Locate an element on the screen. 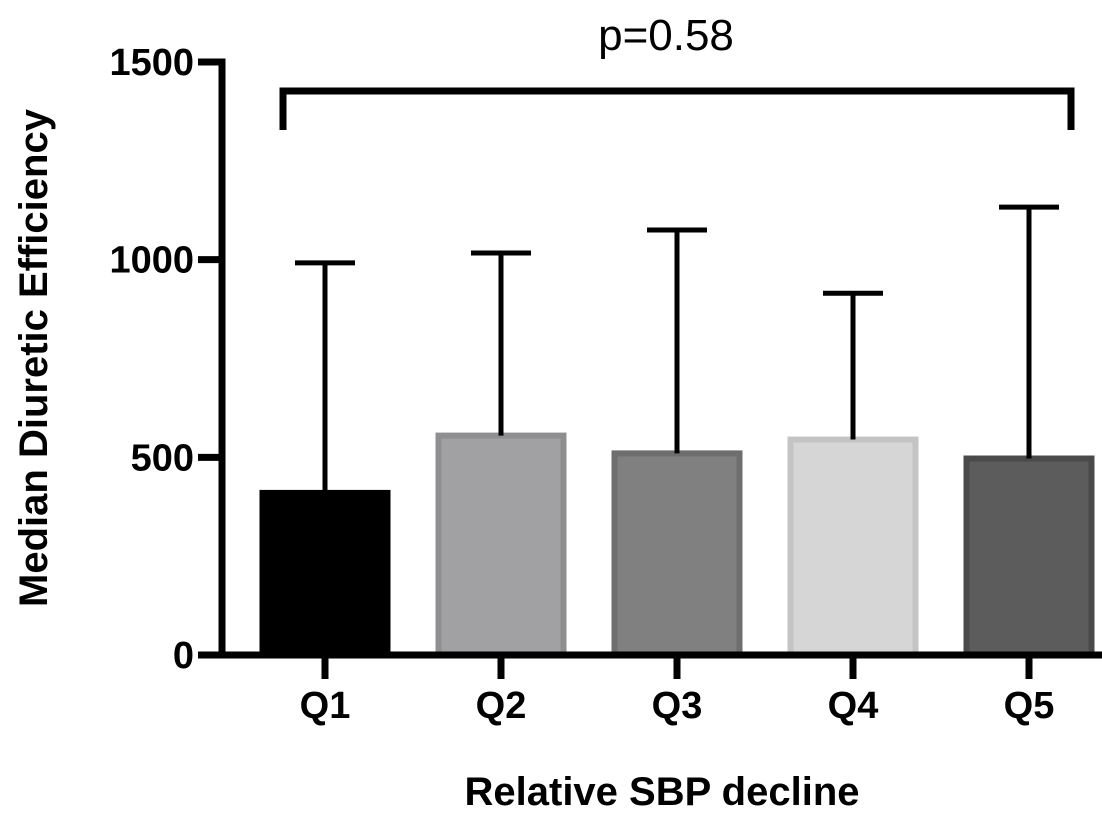  x-tick-label: Q4 is located at coordinates (853, 706).